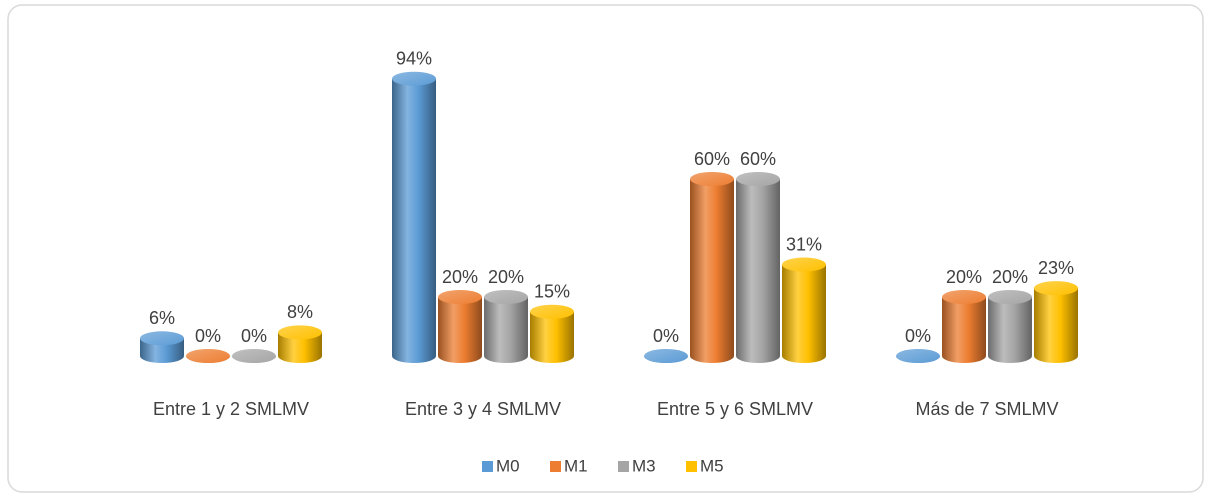  I want to click on legend-label: M1, so click(576, 465).